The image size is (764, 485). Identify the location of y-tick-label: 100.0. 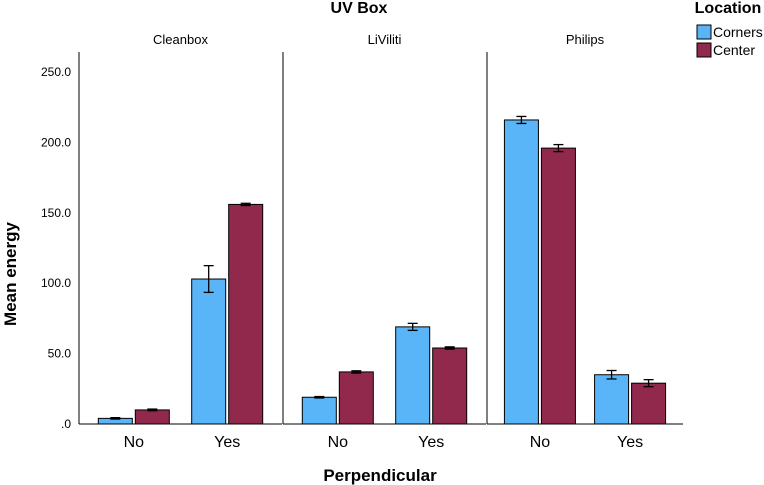
(56, 283).